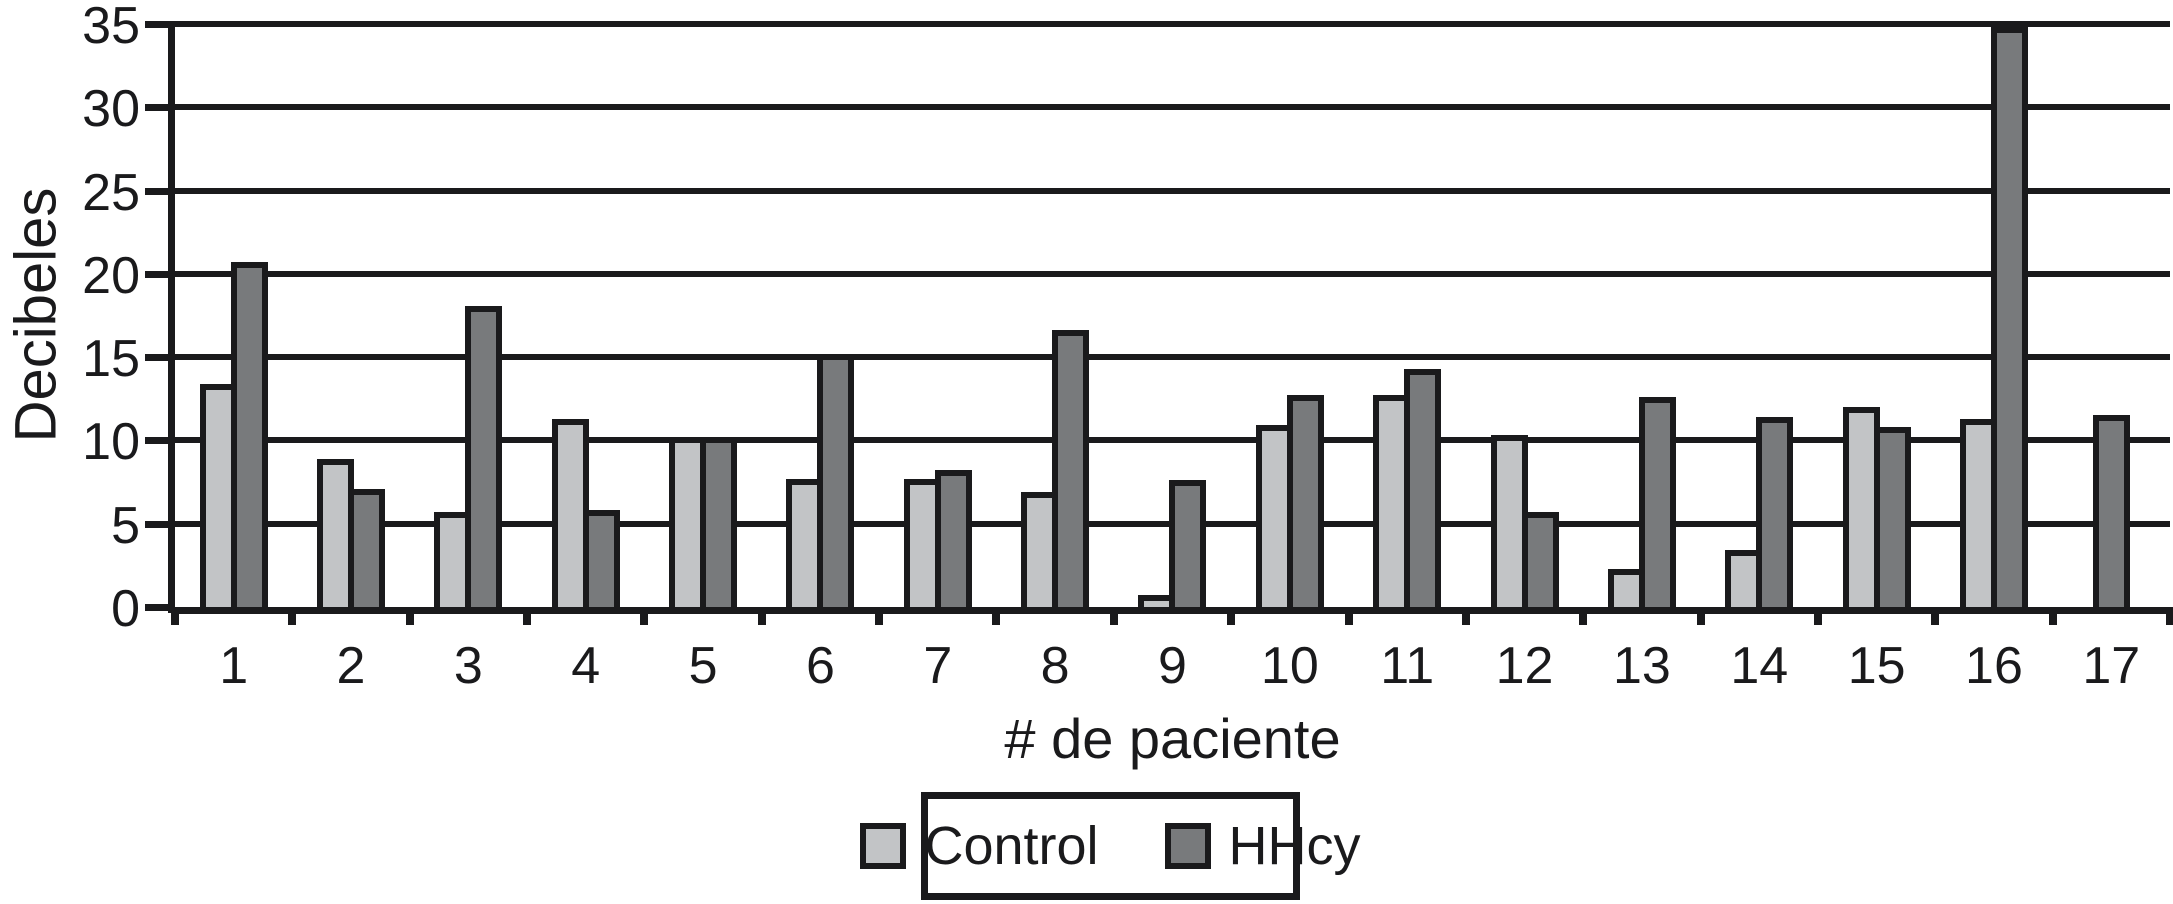  What do you see at coordinates (1524, 666) in the screenshot?
I see `x-tick-label-12: 12` at bounding box center [1524, 666].